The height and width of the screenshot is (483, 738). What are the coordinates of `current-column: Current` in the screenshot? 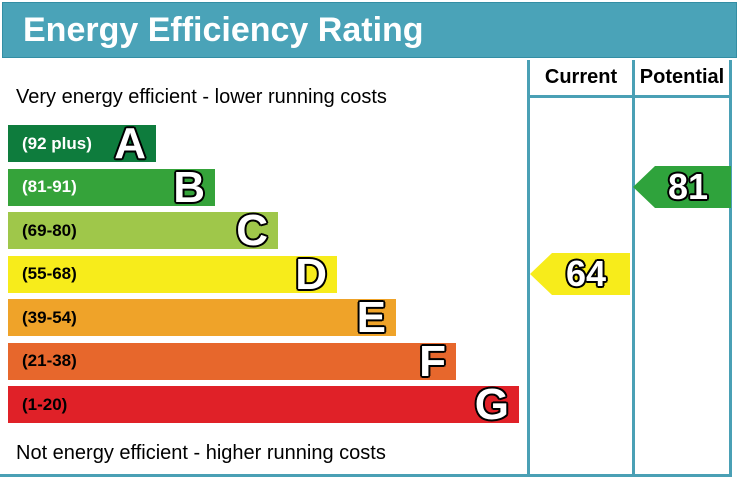 It's located at (579, 267).